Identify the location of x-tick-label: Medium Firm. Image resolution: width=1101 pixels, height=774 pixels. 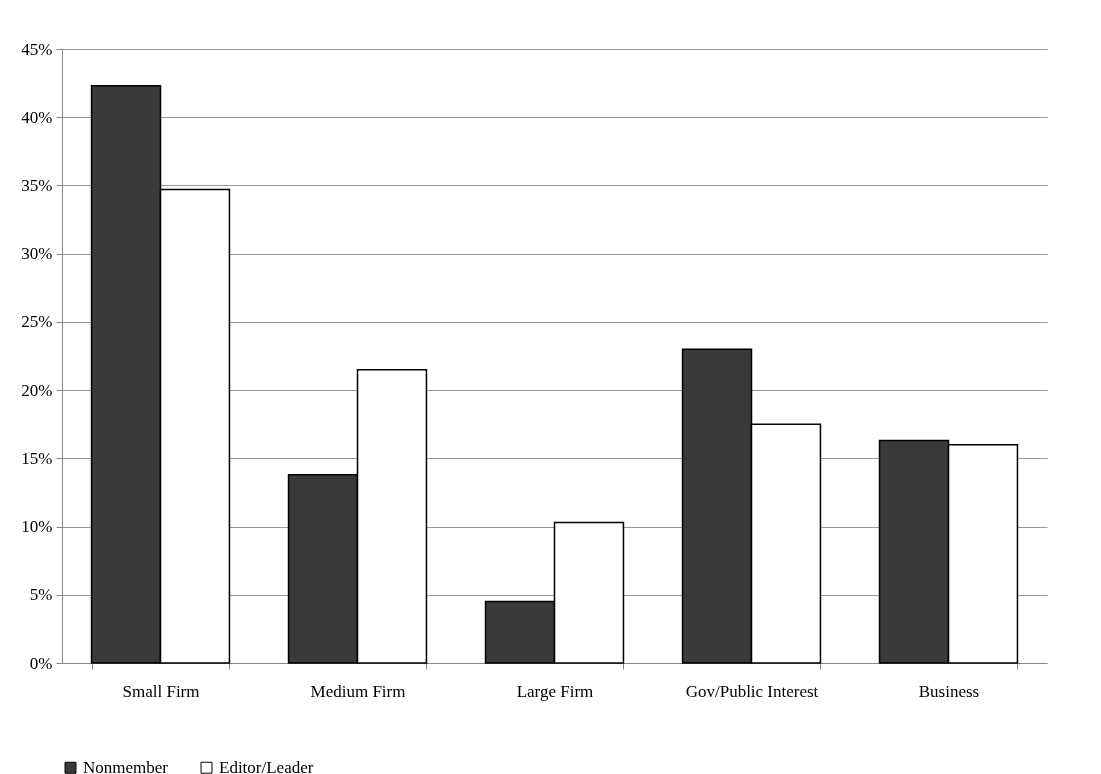
(358, 691).